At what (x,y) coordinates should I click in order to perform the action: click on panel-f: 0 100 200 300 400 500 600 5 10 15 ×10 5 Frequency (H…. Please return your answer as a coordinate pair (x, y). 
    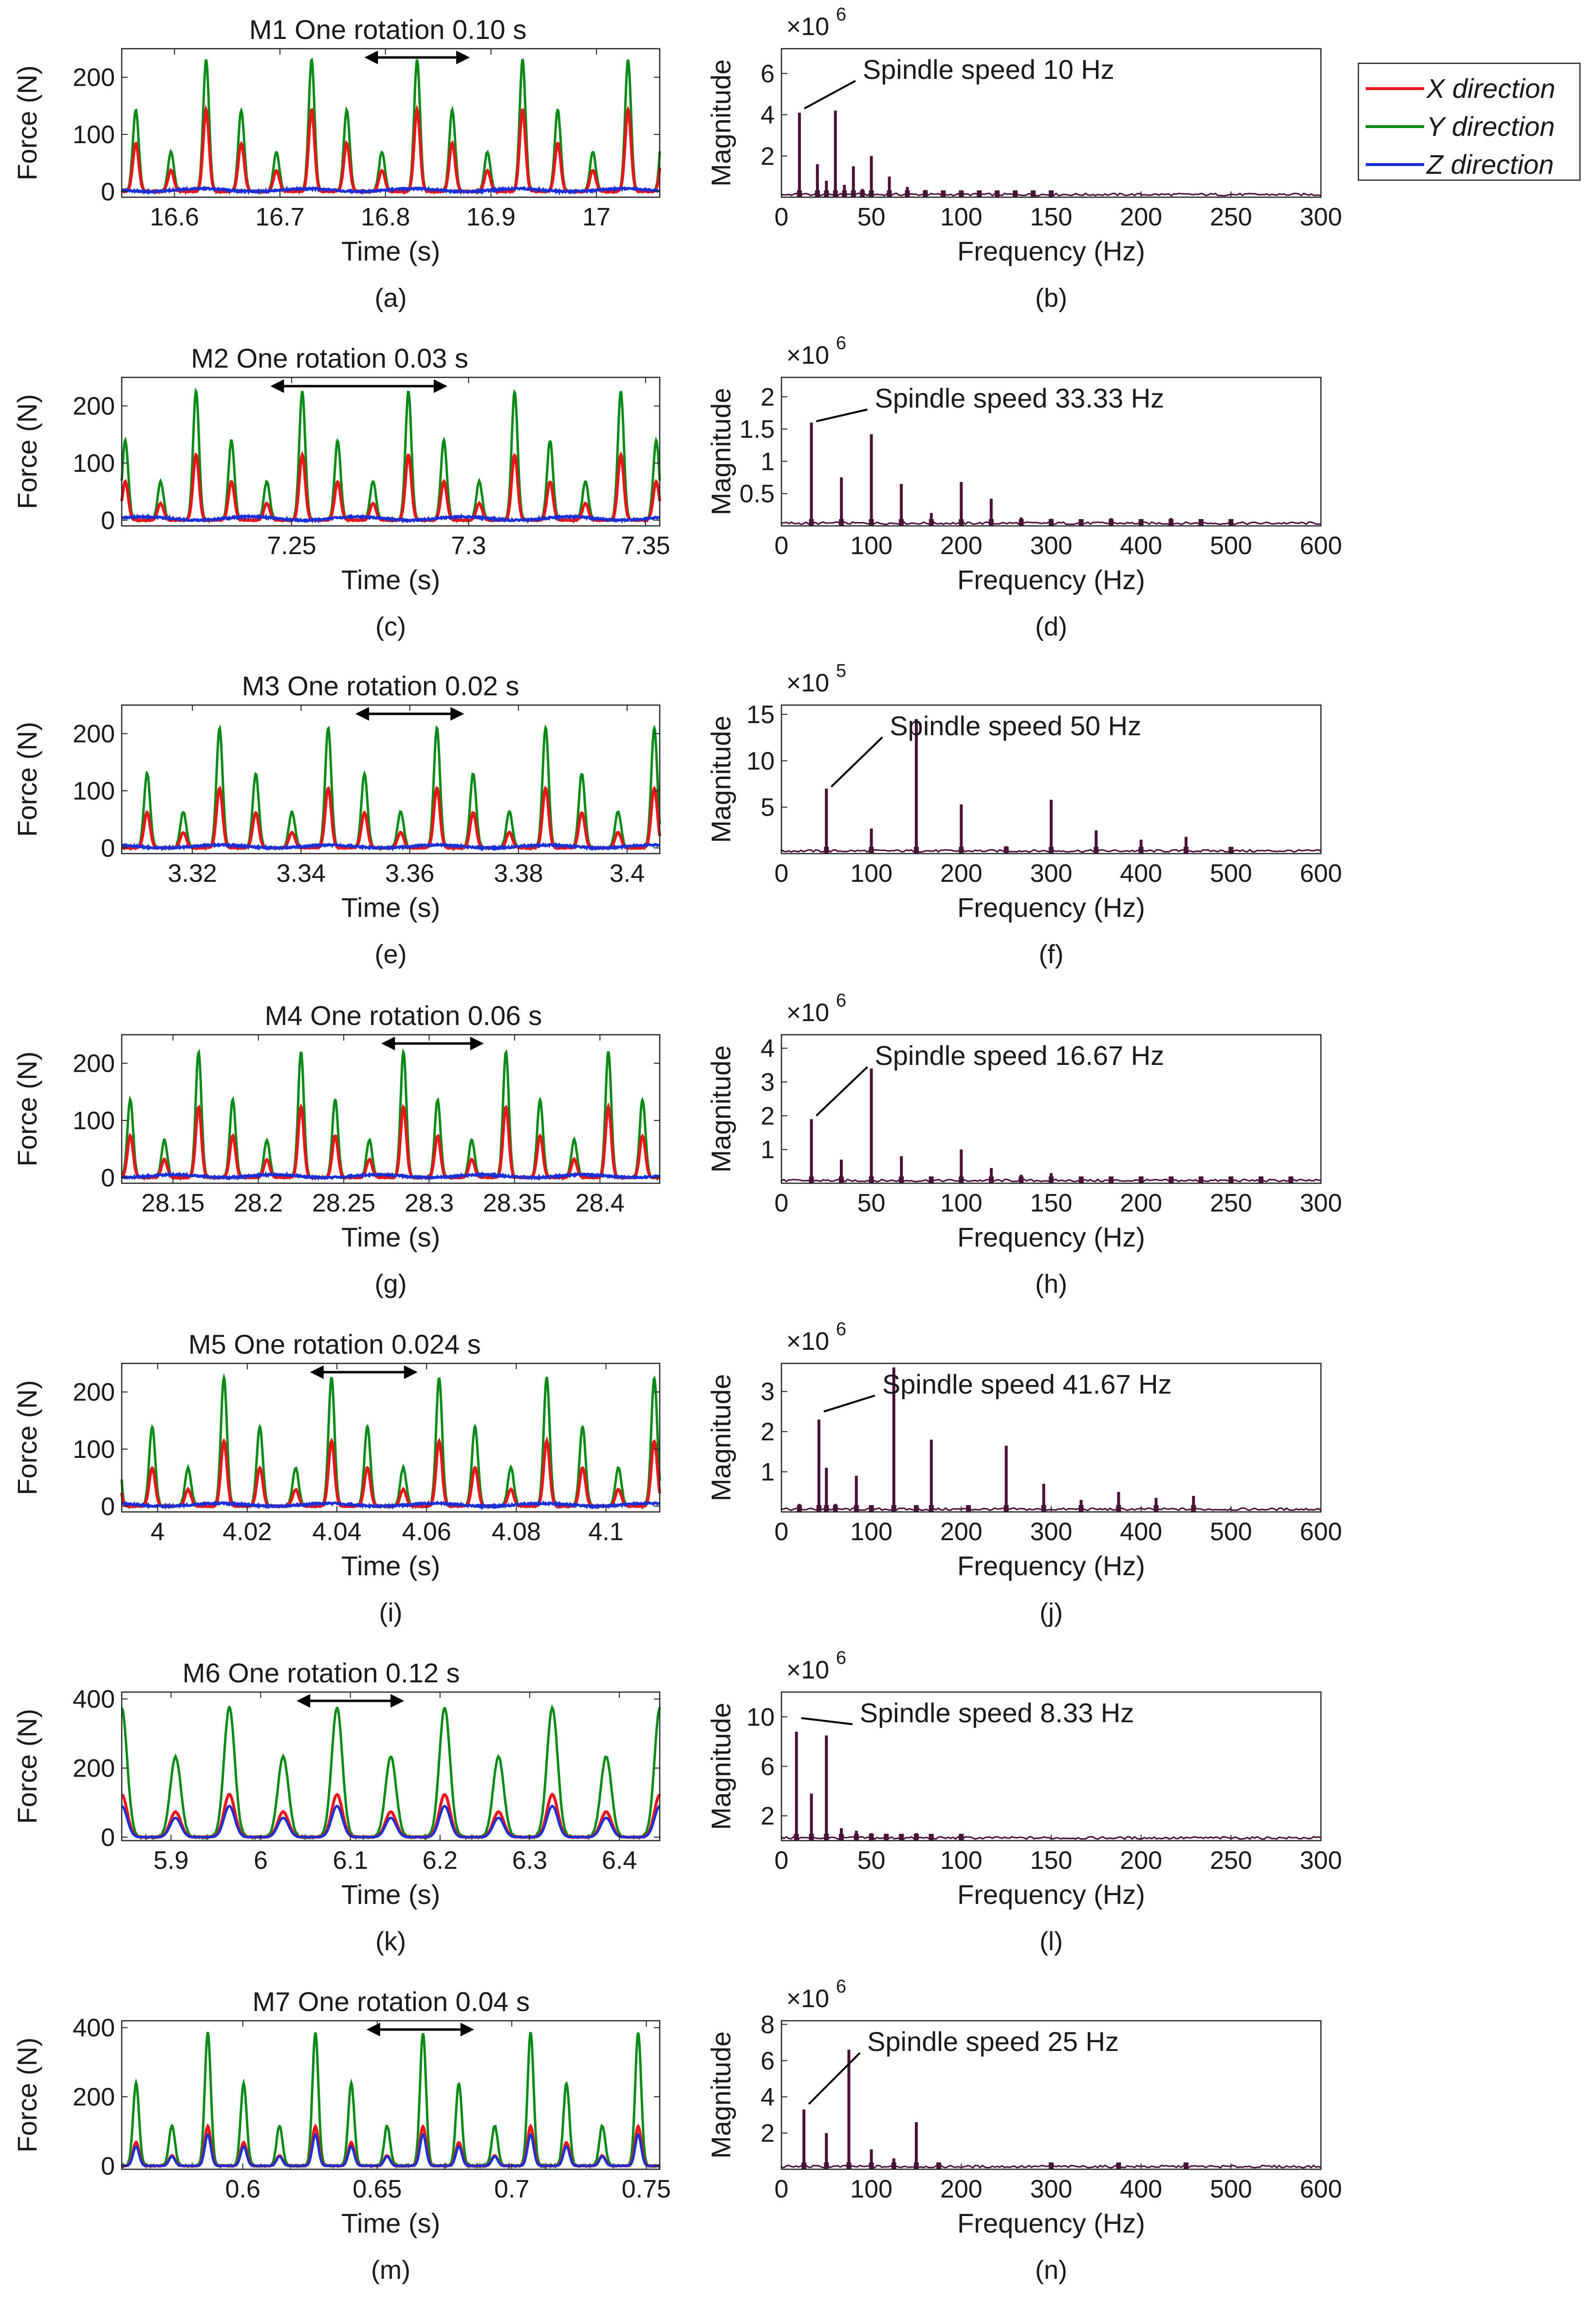
    Looking at the image, I should click on (1024, 815).